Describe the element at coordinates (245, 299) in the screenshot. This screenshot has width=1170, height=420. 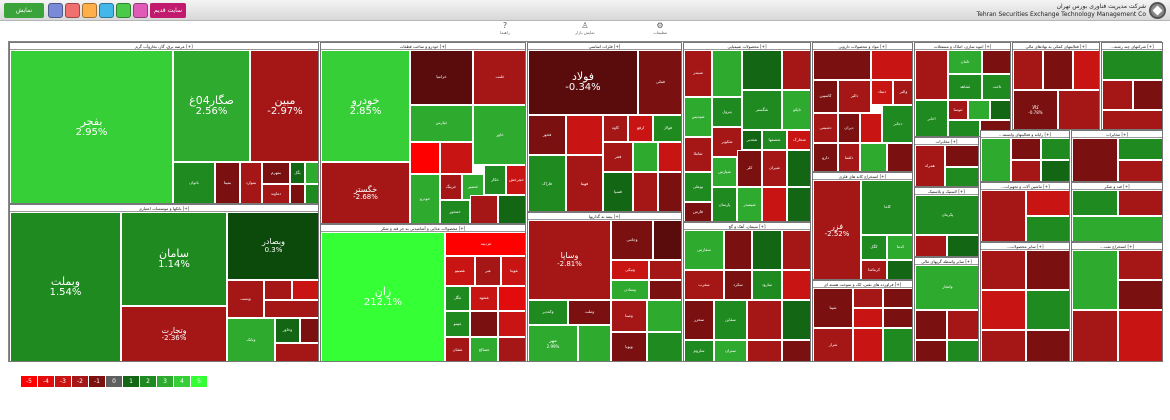
I see `stock-tile: وپست-1.99%` at that location.